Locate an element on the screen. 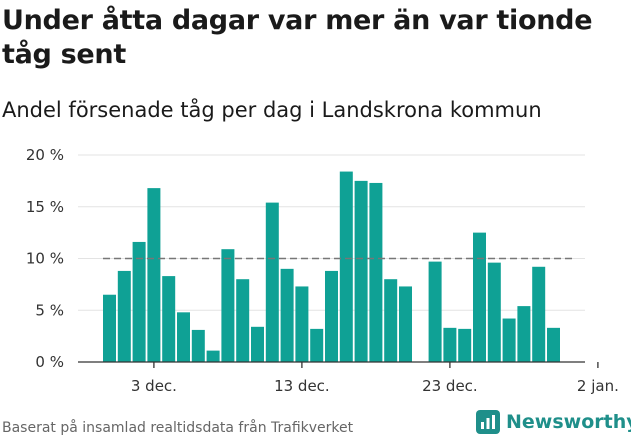 The image size is (631, 439). y-tick-label: 15 % is located at coordinates (45, 207).